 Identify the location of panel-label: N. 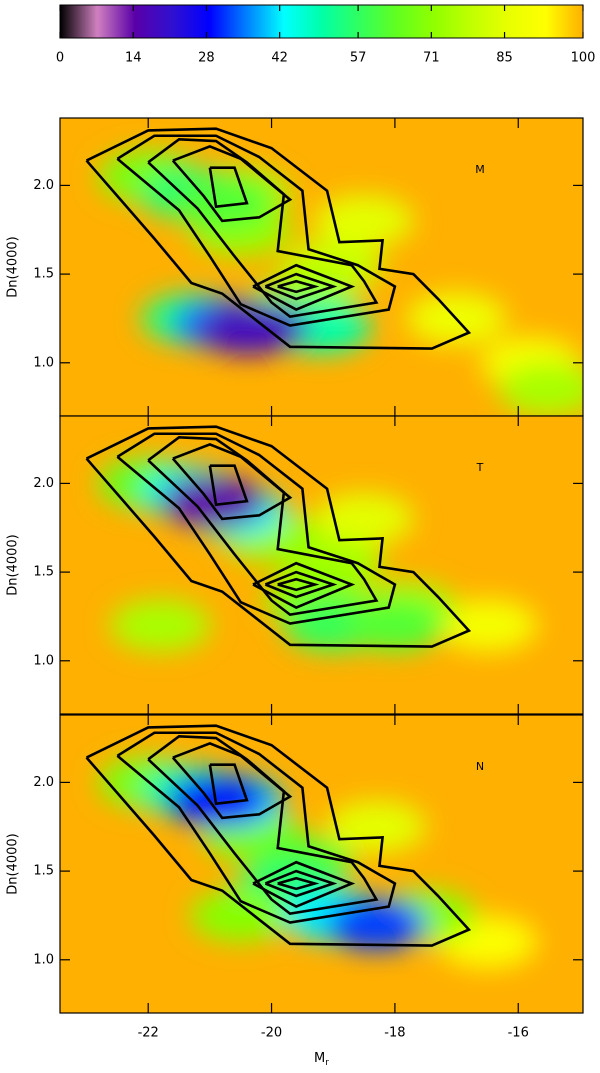
(480, 766).